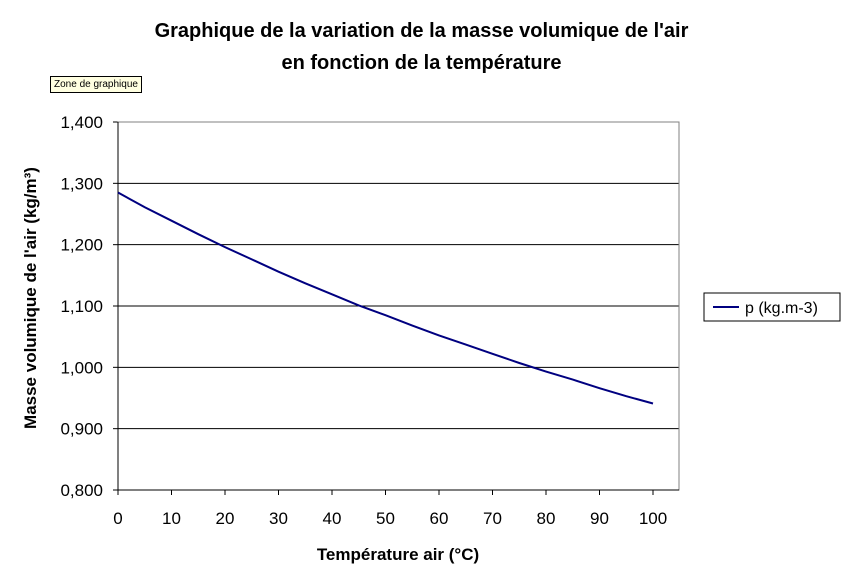  Describe the element at coordinates (439, 518) in the screenshot. I see `x-tick-label: 60` at that location.